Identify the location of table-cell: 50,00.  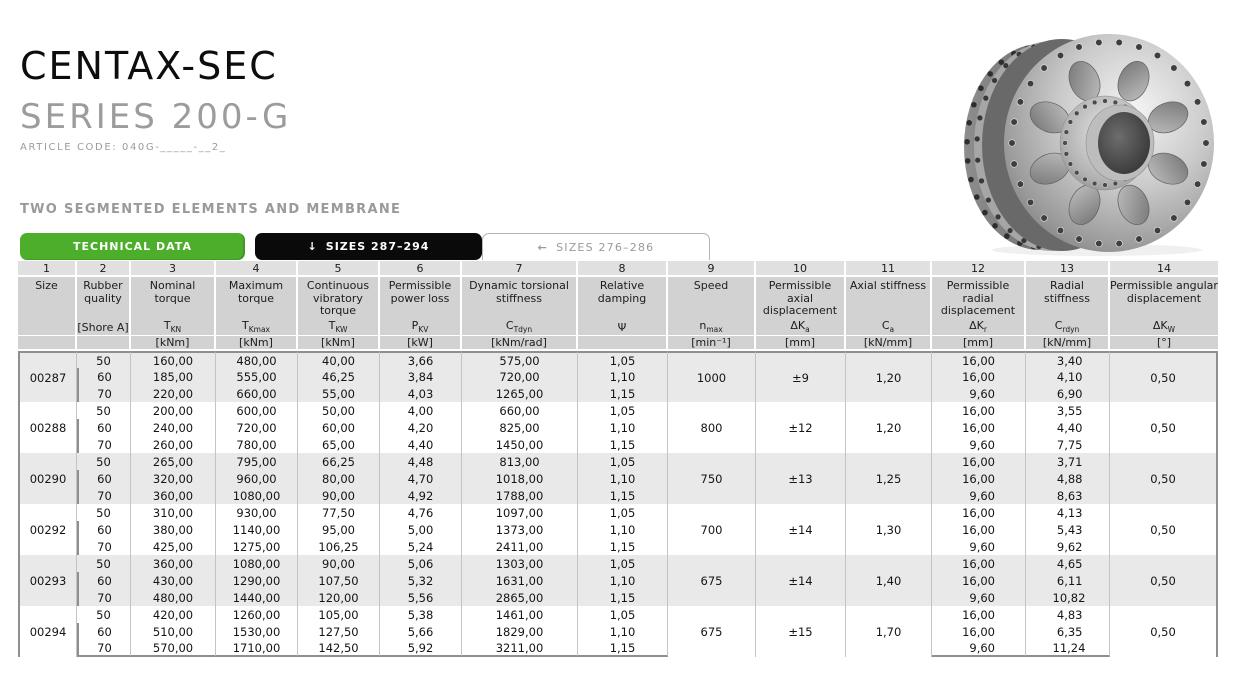
(339, 411).